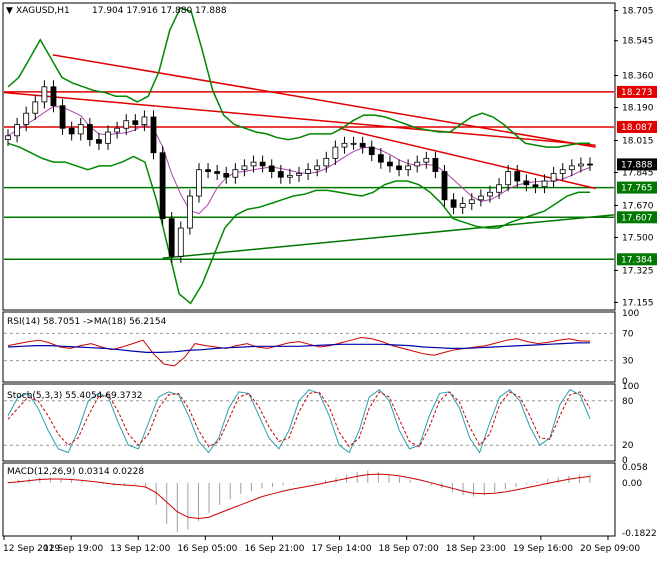  Describe the element at coordinates (632, 484) in the screenshot. I see `macd-tick-label: 0.00` at that location.